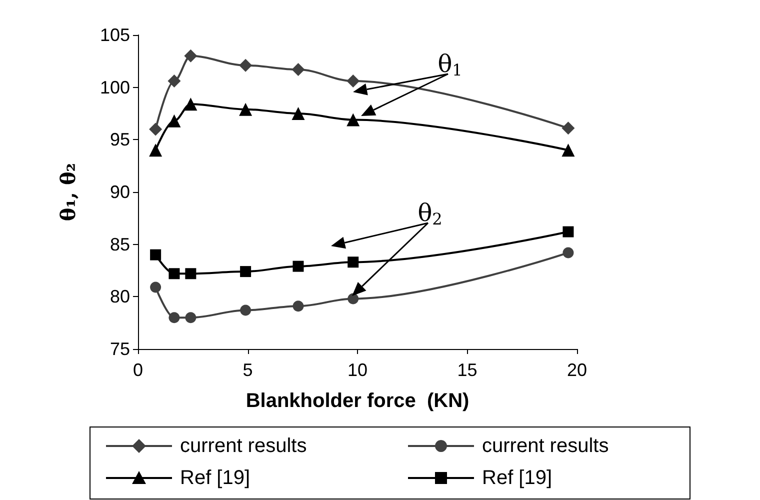 The height and width of the screenshot is (500, 760). What do you see at coordinates (115, 87) in the screenshot?
I see `y-tick-label: 100` at bounding box center [115, 87].